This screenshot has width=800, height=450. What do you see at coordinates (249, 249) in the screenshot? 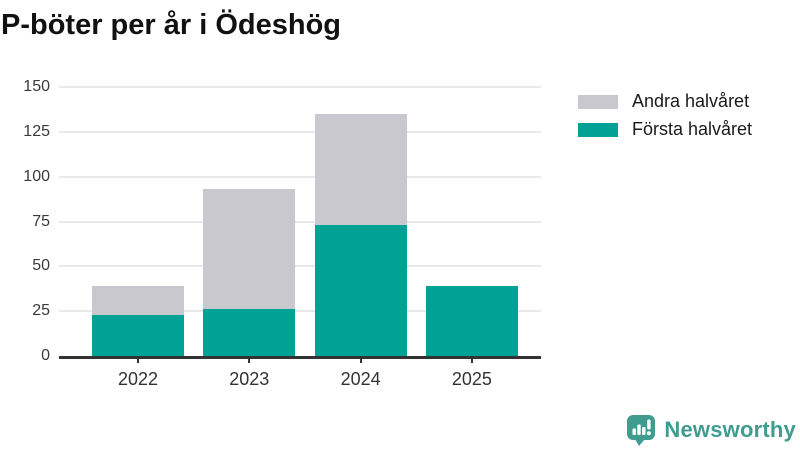
I see `bar-2023-andra-halvaret` at bounding box center [249, 249].